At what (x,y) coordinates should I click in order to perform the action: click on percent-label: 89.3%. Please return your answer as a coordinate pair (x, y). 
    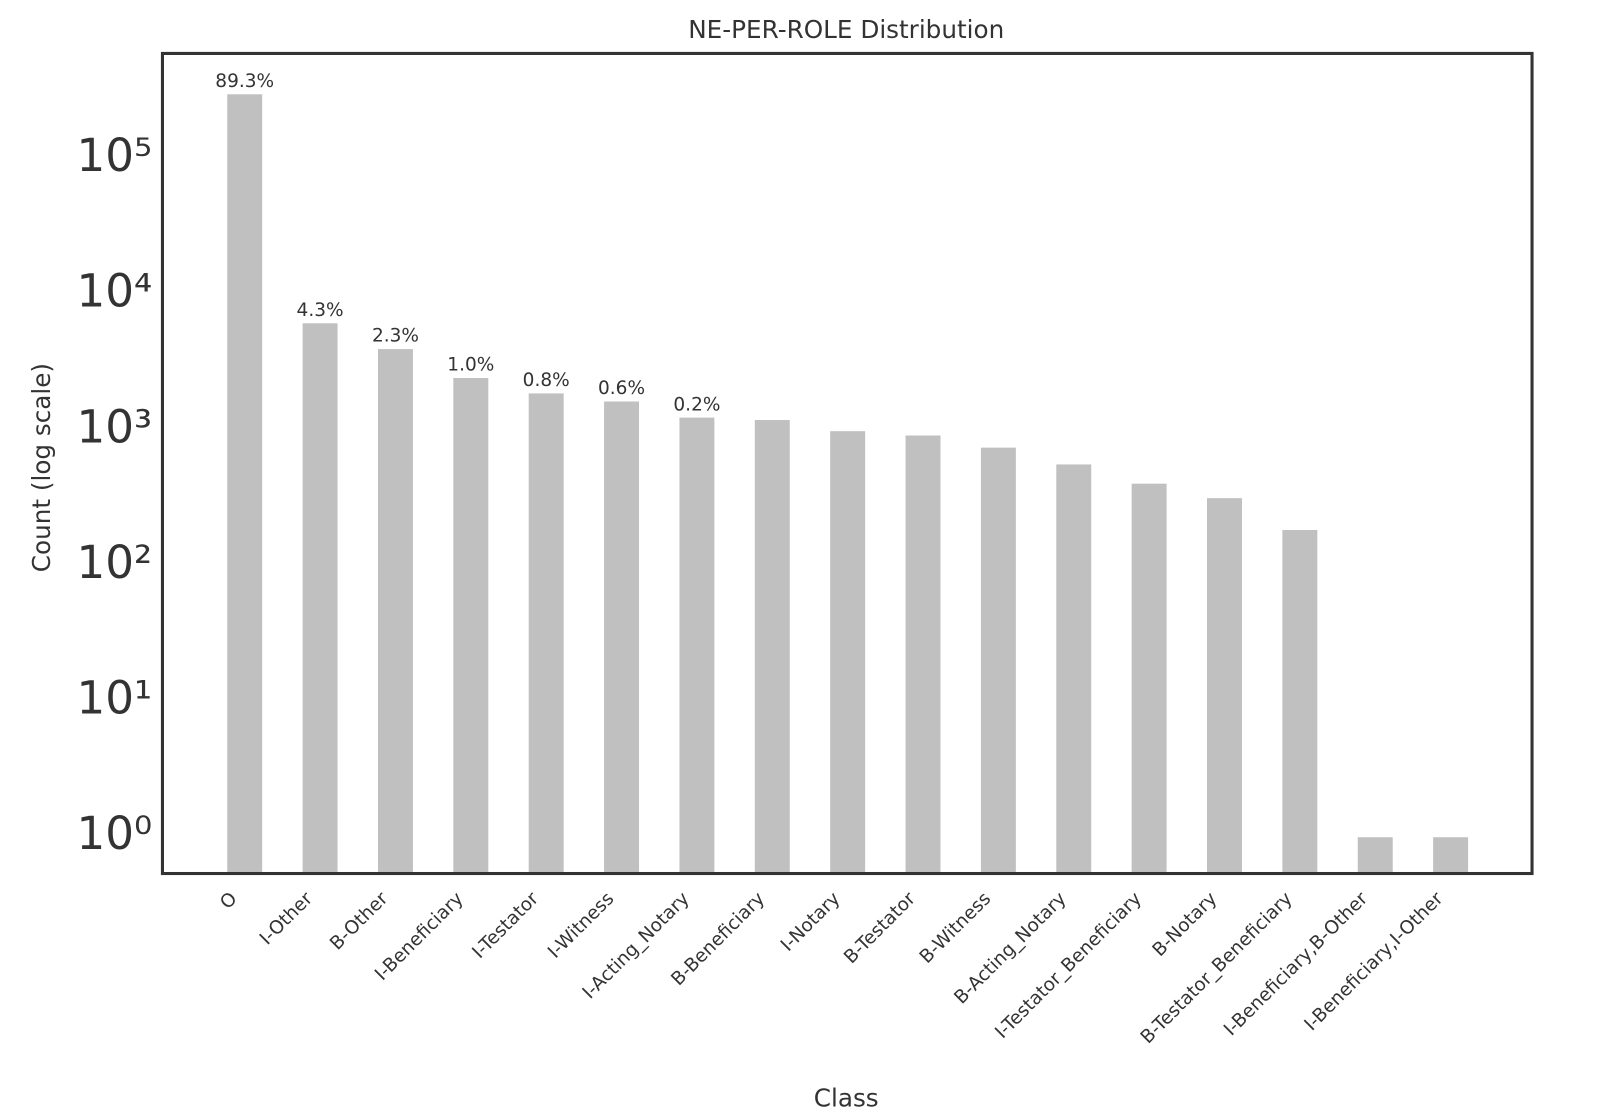
    Looking at the image, I should click on (244, 81).